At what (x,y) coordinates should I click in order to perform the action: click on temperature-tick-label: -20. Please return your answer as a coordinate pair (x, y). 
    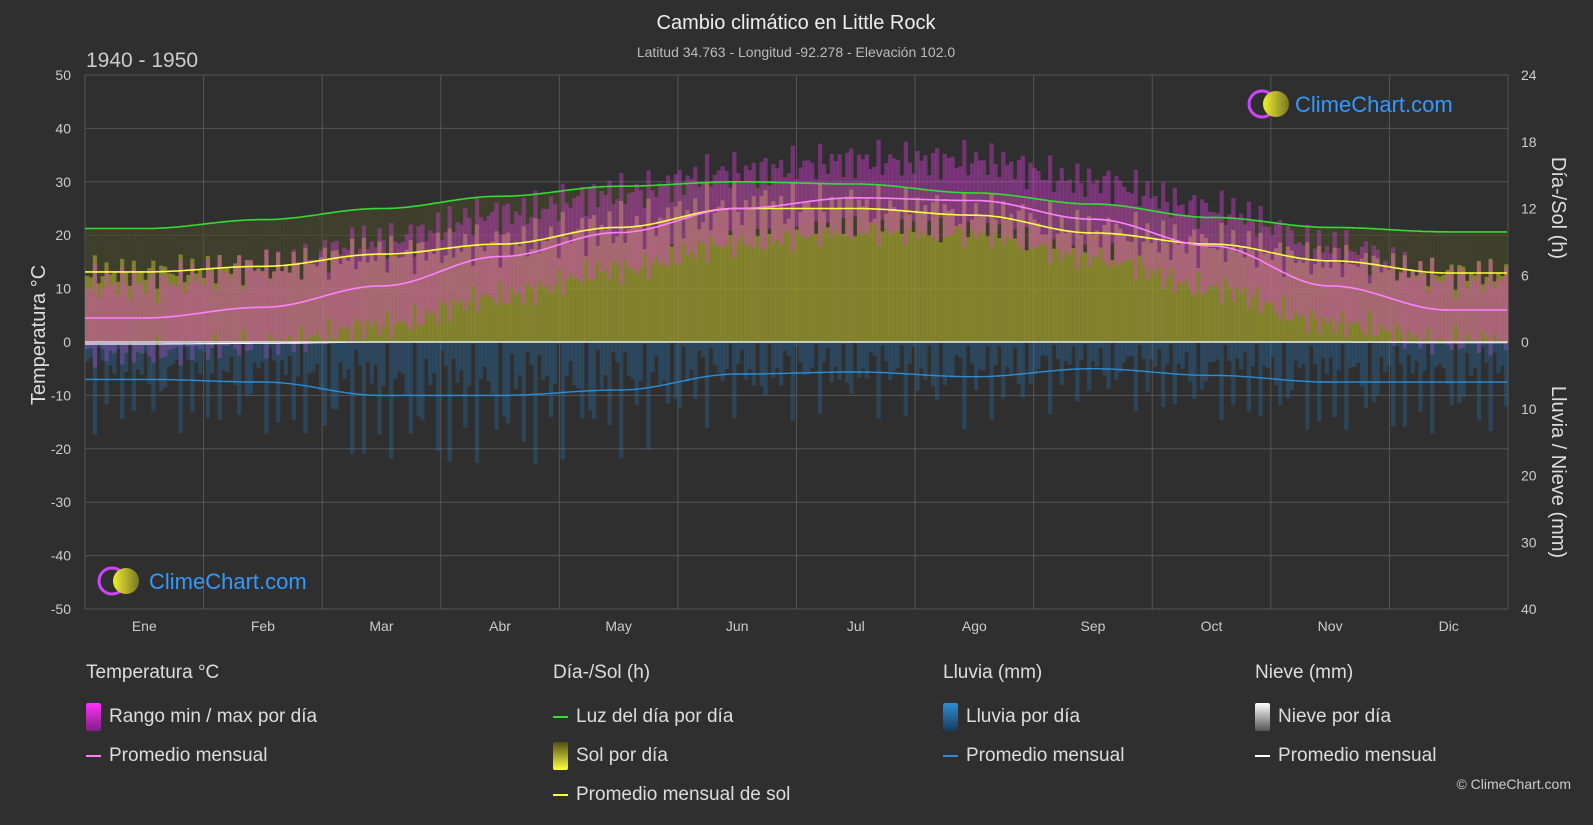
    Looking at the image, I should click on (61, 449).